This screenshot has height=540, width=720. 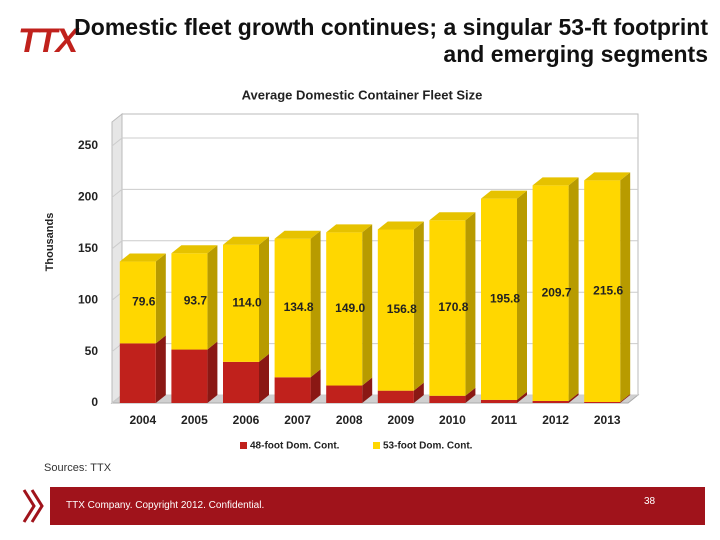 I want to click on legend-label: 48-foot Dom. Cont., so click(x=295, y=446).